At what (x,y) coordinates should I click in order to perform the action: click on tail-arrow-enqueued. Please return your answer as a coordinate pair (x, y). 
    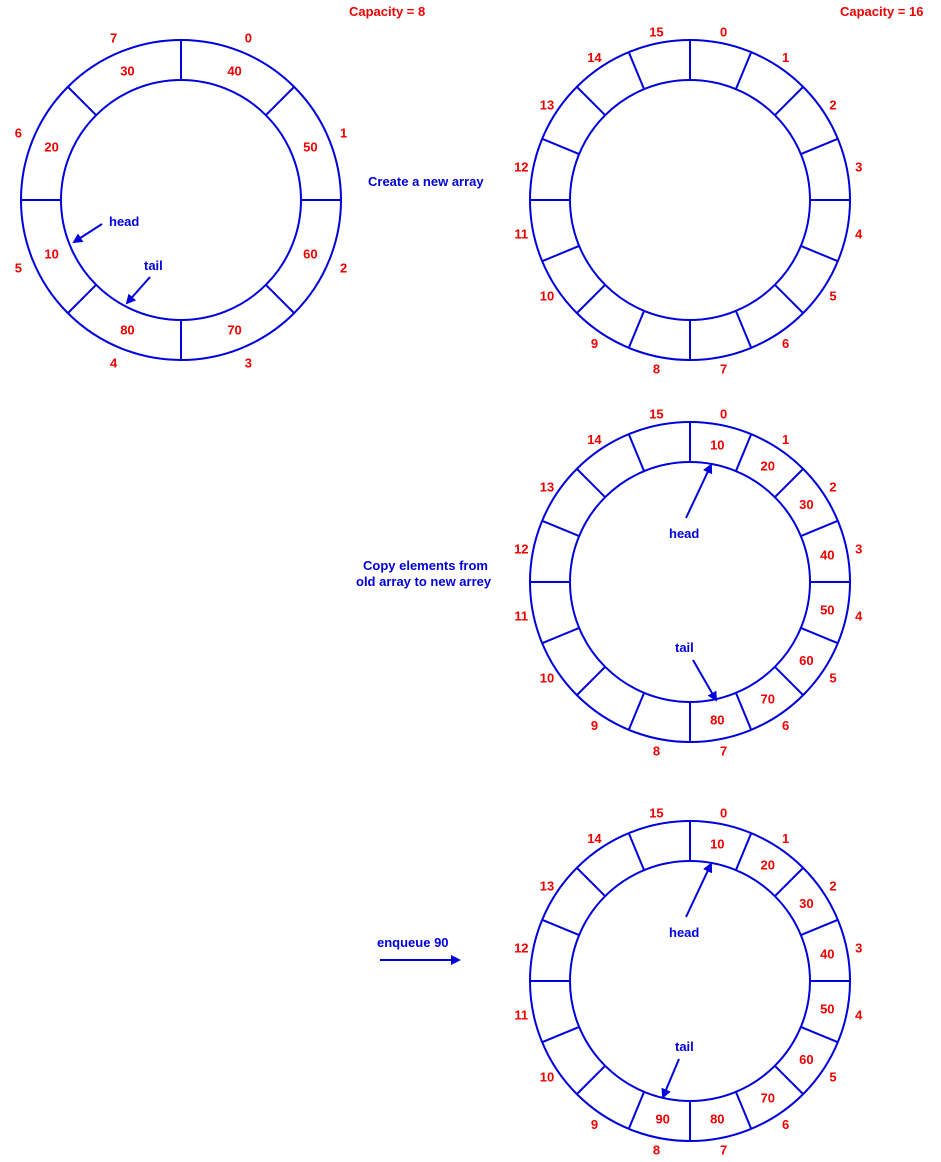
    Looking at the image, I should click on (670, 1078).